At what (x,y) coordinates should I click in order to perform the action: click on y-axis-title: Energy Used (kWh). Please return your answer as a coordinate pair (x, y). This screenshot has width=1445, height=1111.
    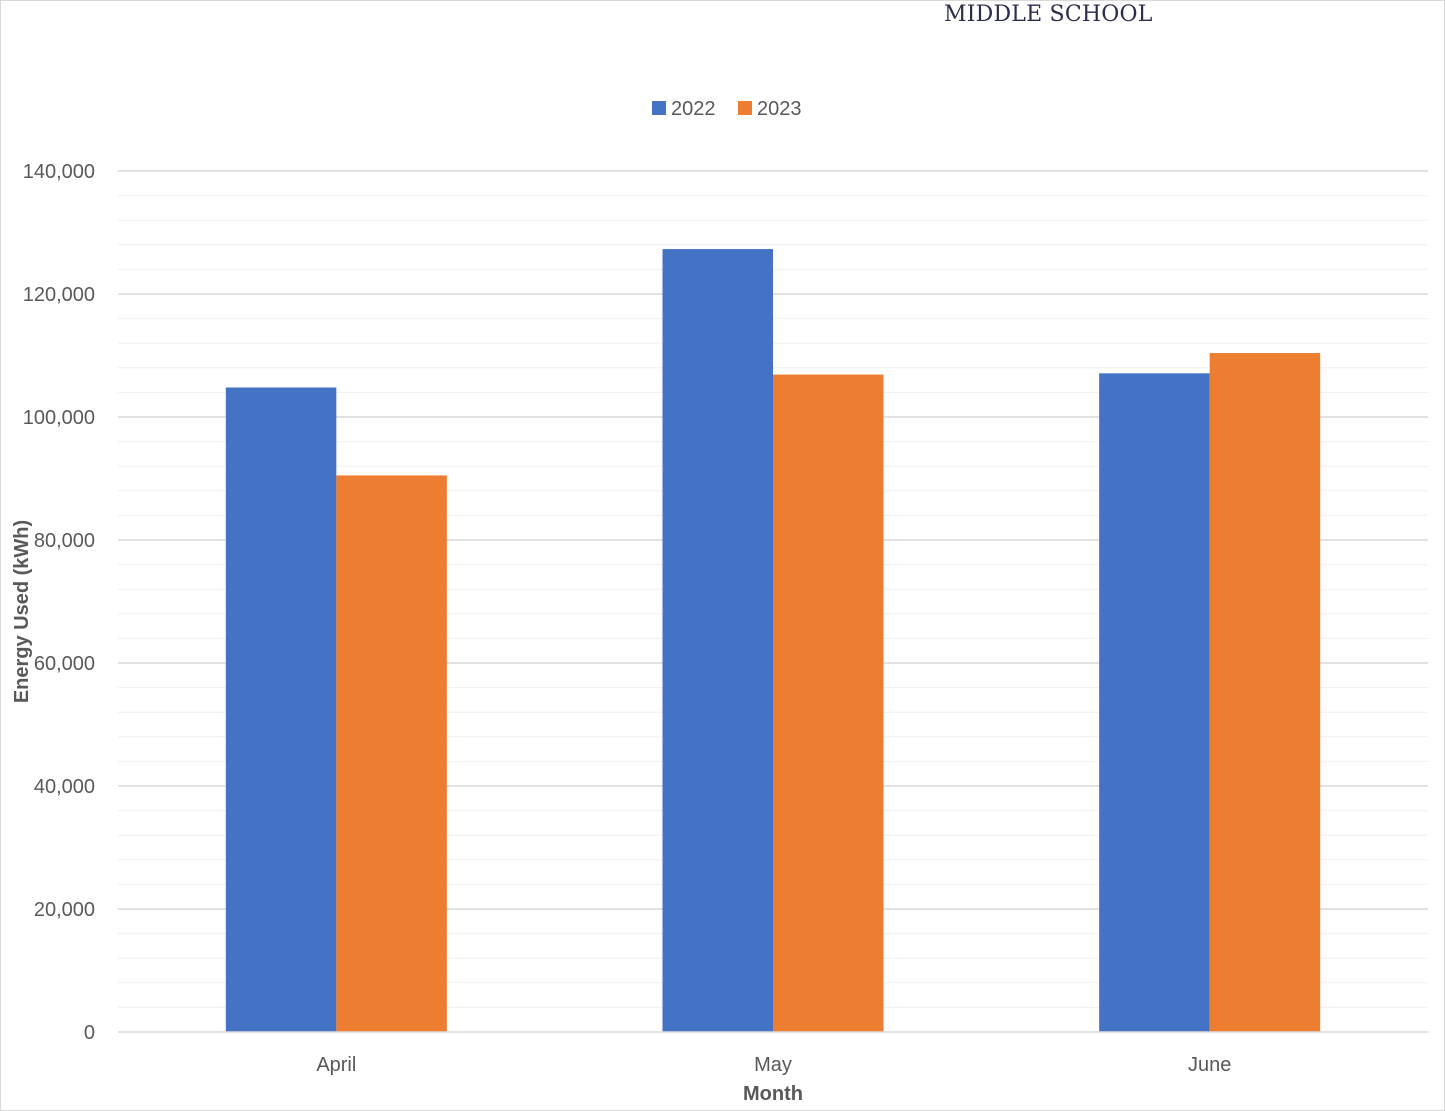
    Looking at the image, I should click on (22, 611).